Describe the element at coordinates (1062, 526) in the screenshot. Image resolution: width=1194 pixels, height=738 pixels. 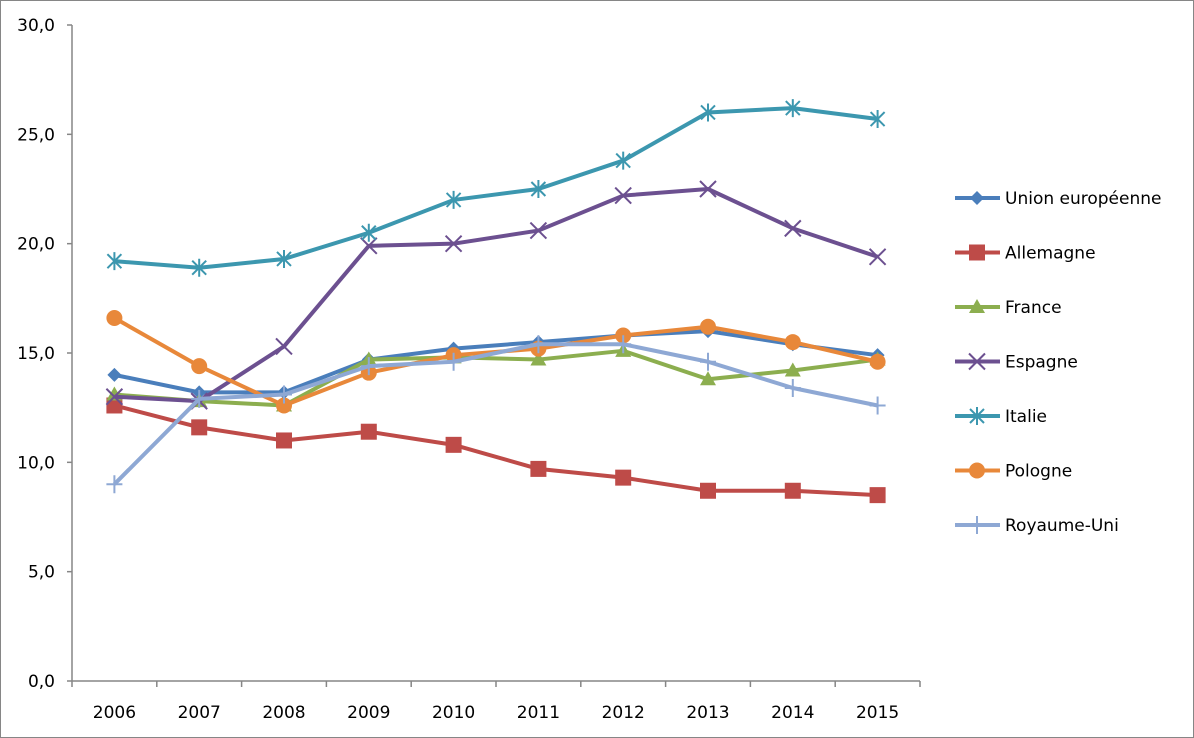
I see `legend-label: Royaume-Uni` at that location.